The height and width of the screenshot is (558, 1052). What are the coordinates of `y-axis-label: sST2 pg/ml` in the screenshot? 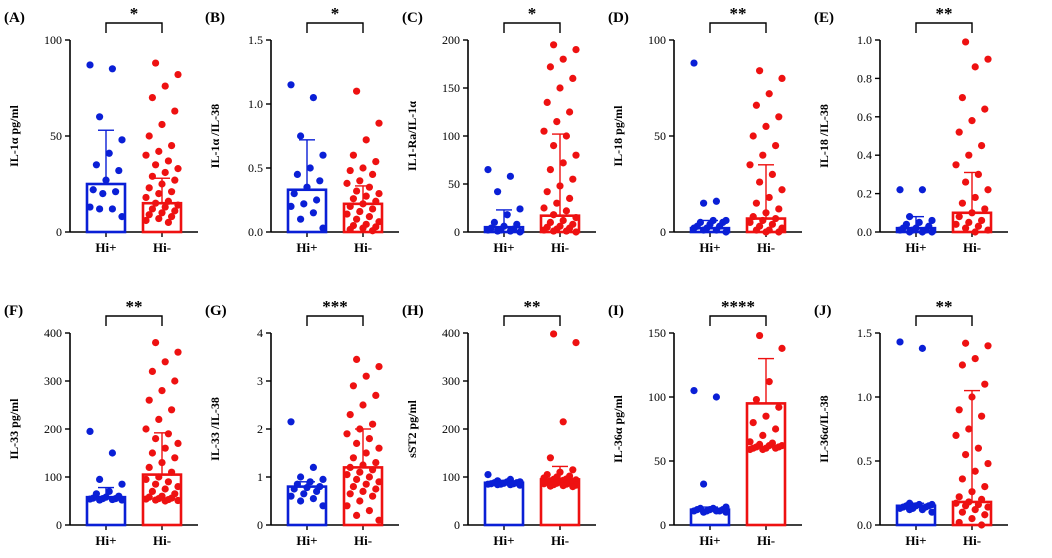 It's located at (412, 428).